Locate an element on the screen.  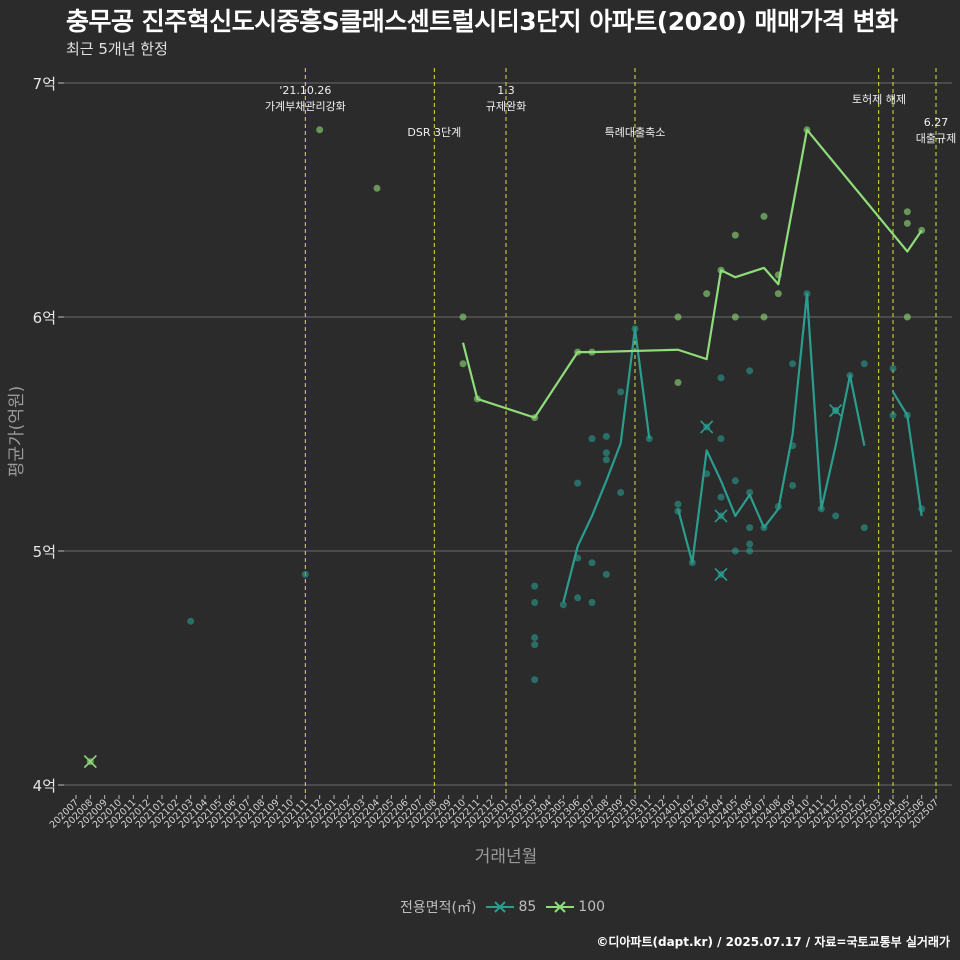
event-label-text: 규제완화 is located at coordinates (506, 106).